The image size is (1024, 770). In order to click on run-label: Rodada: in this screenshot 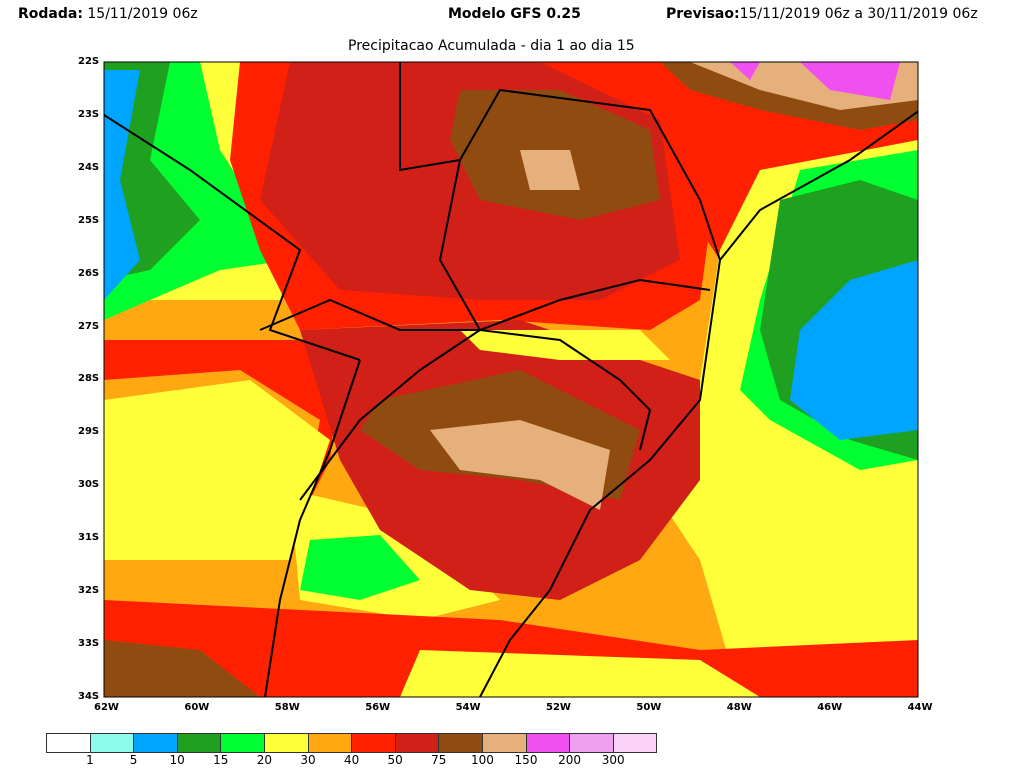, I will do `click(50, 14)`.